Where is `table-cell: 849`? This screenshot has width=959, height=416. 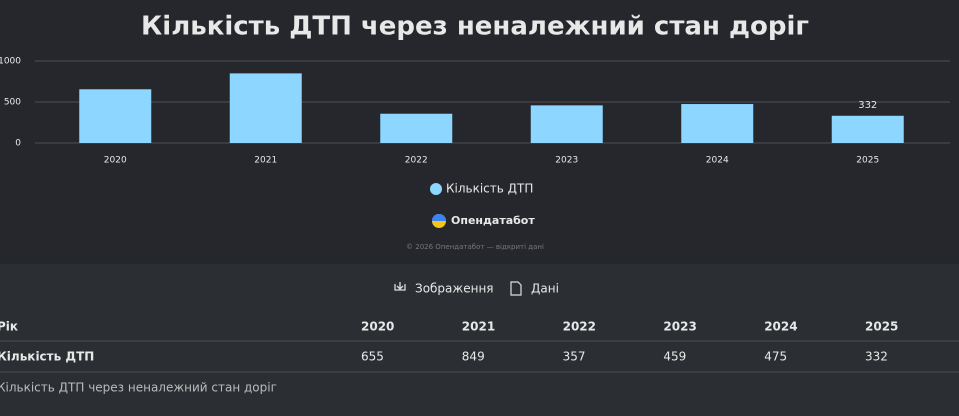
table-cell: 849 is located at coordinates (473, 357).